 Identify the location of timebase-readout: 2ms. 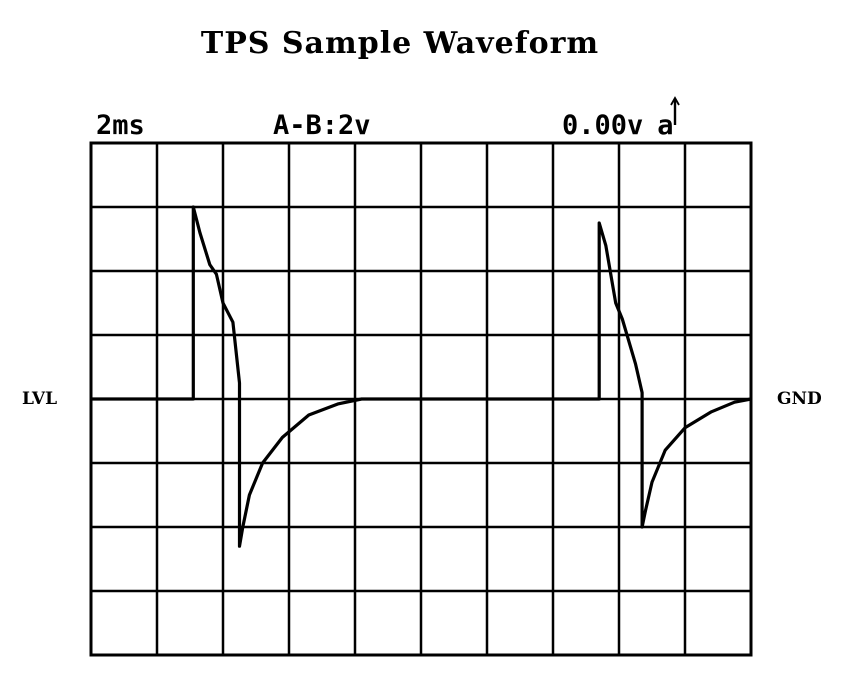
(120, 125).